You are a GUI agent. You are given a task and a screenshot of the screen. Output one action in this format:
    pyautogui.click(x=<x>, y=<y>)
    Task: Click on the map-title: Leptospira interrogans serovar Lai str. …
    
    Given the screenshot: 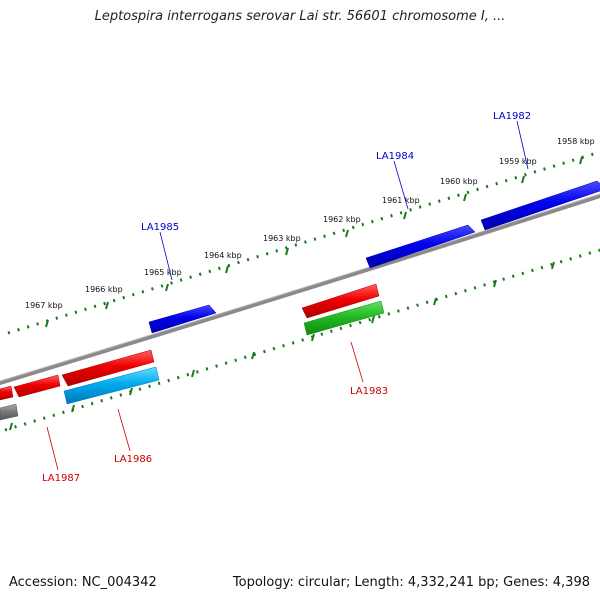 What is the action you would take?
    pyautogui.click(x=300, y=16)
    